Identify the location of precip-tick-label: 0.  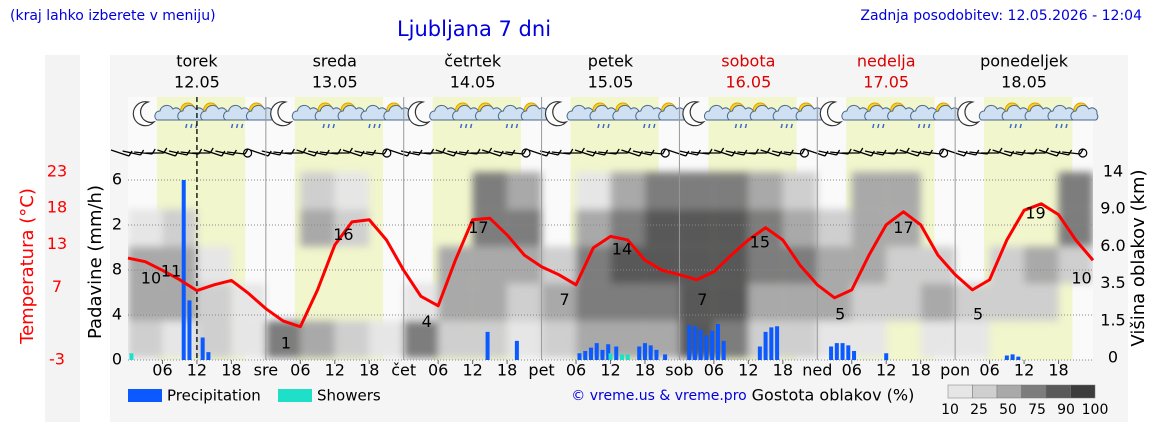
(117, 359).